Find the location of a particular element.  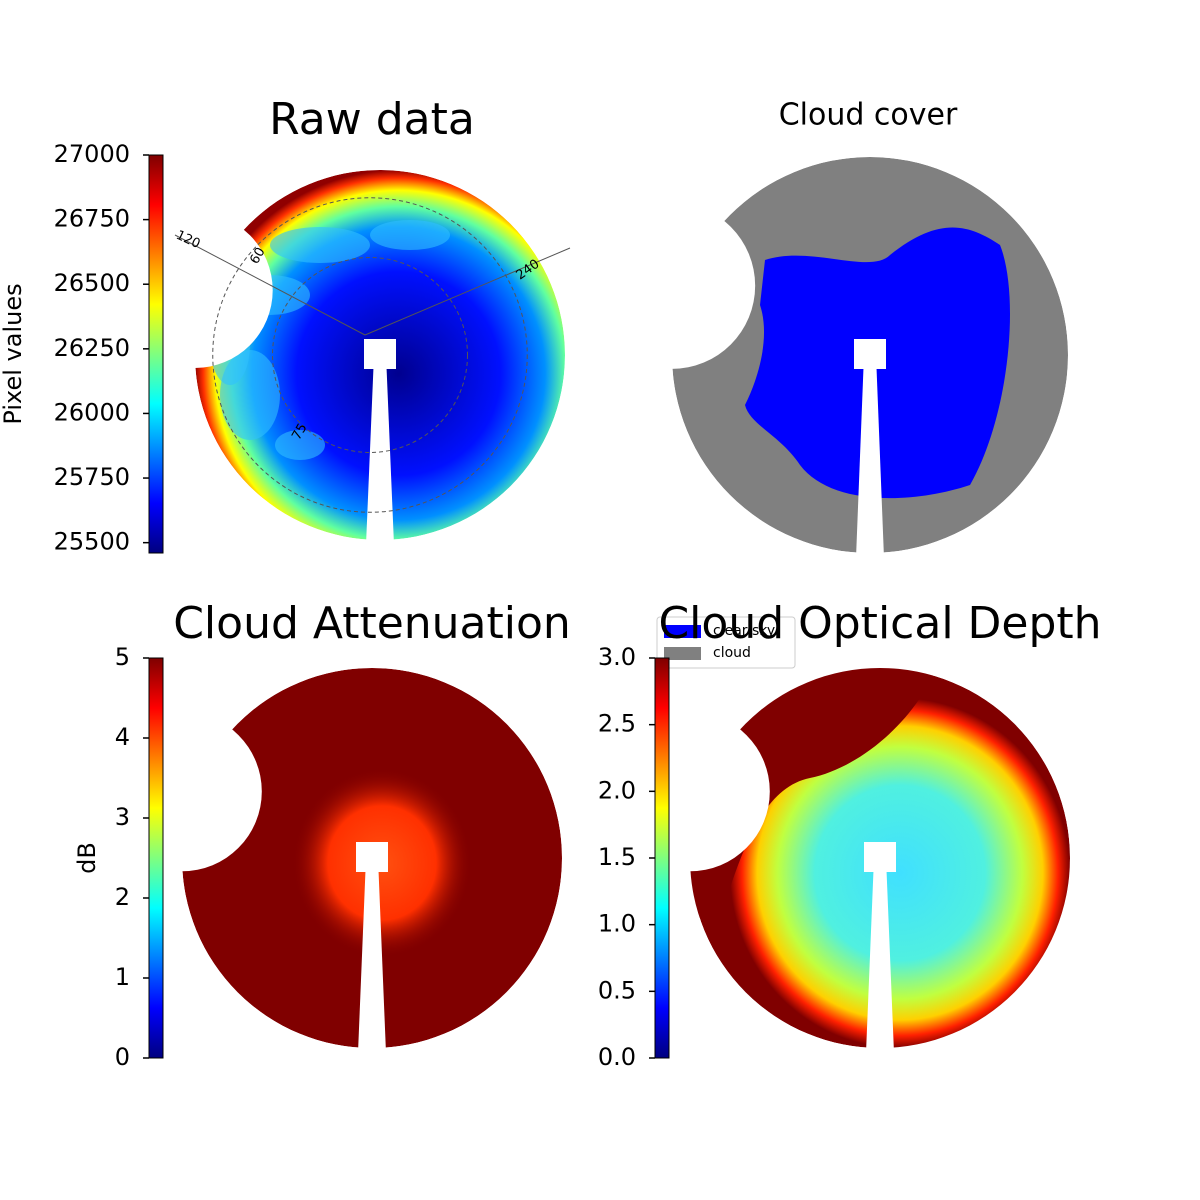

colorbar-tick-label: 3.0 is located at coordinates (617, 657).